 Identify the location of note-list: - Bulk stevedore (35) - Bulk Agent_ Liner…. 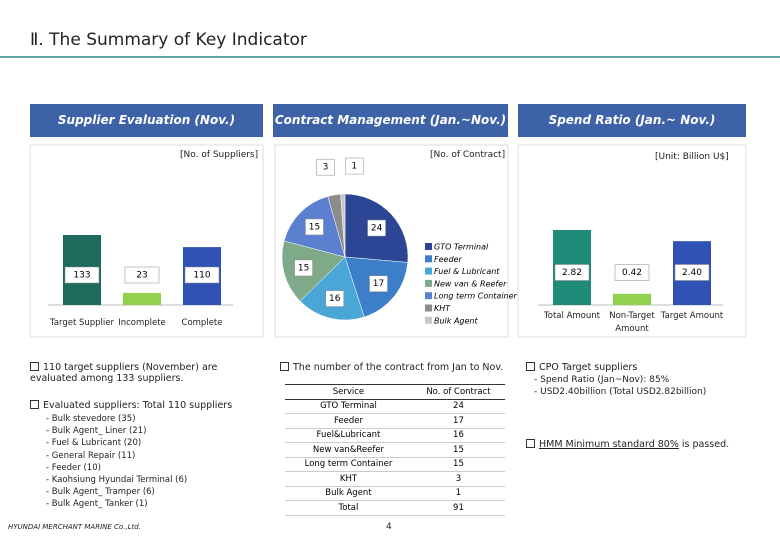
(151, 462).